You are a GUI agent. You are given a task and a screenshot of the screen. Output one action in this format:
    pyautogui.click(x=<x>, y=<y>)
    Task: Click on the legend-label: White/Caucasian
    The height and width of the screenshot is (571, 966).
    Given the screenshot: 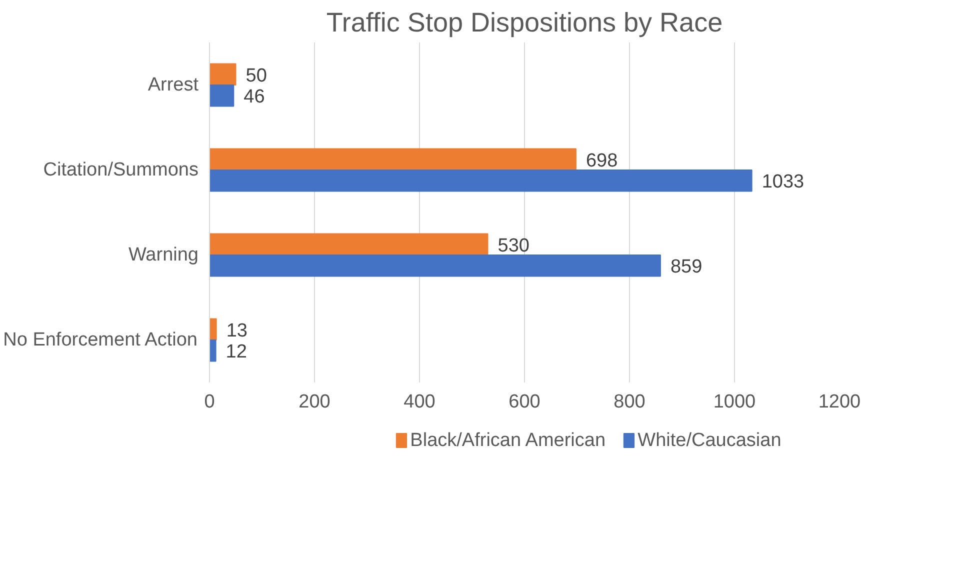 What is the action you would take?
    pyautogui.click(x=710, y=440)
    